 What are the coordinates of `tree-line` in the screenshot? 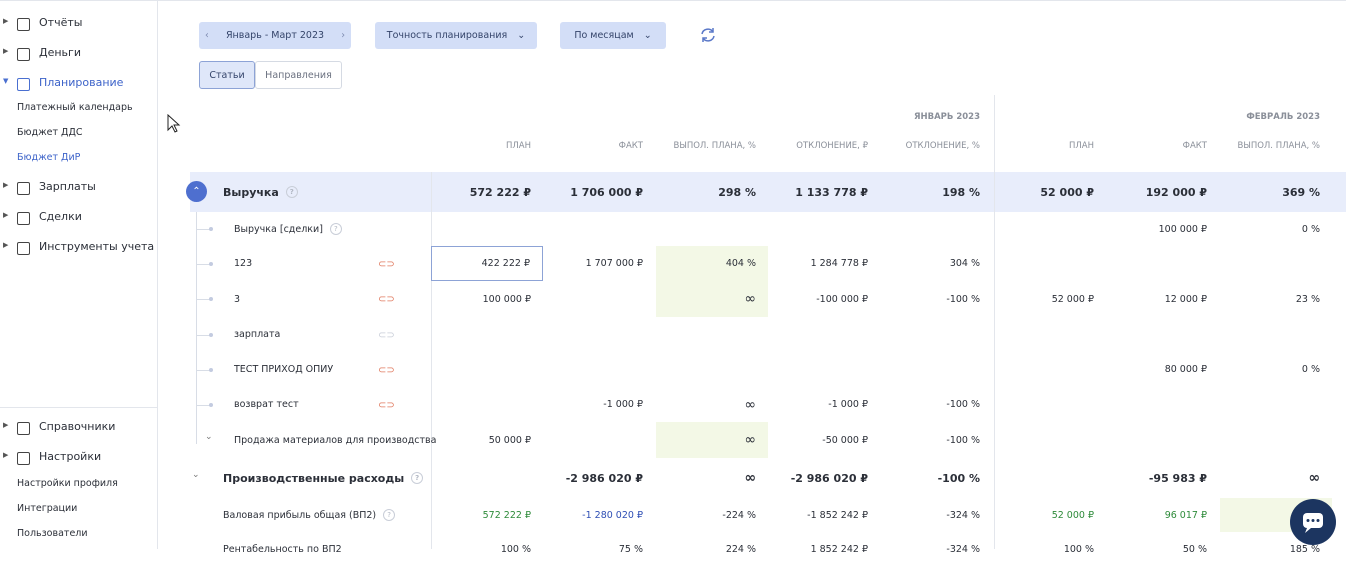 It's located at (196, 328).